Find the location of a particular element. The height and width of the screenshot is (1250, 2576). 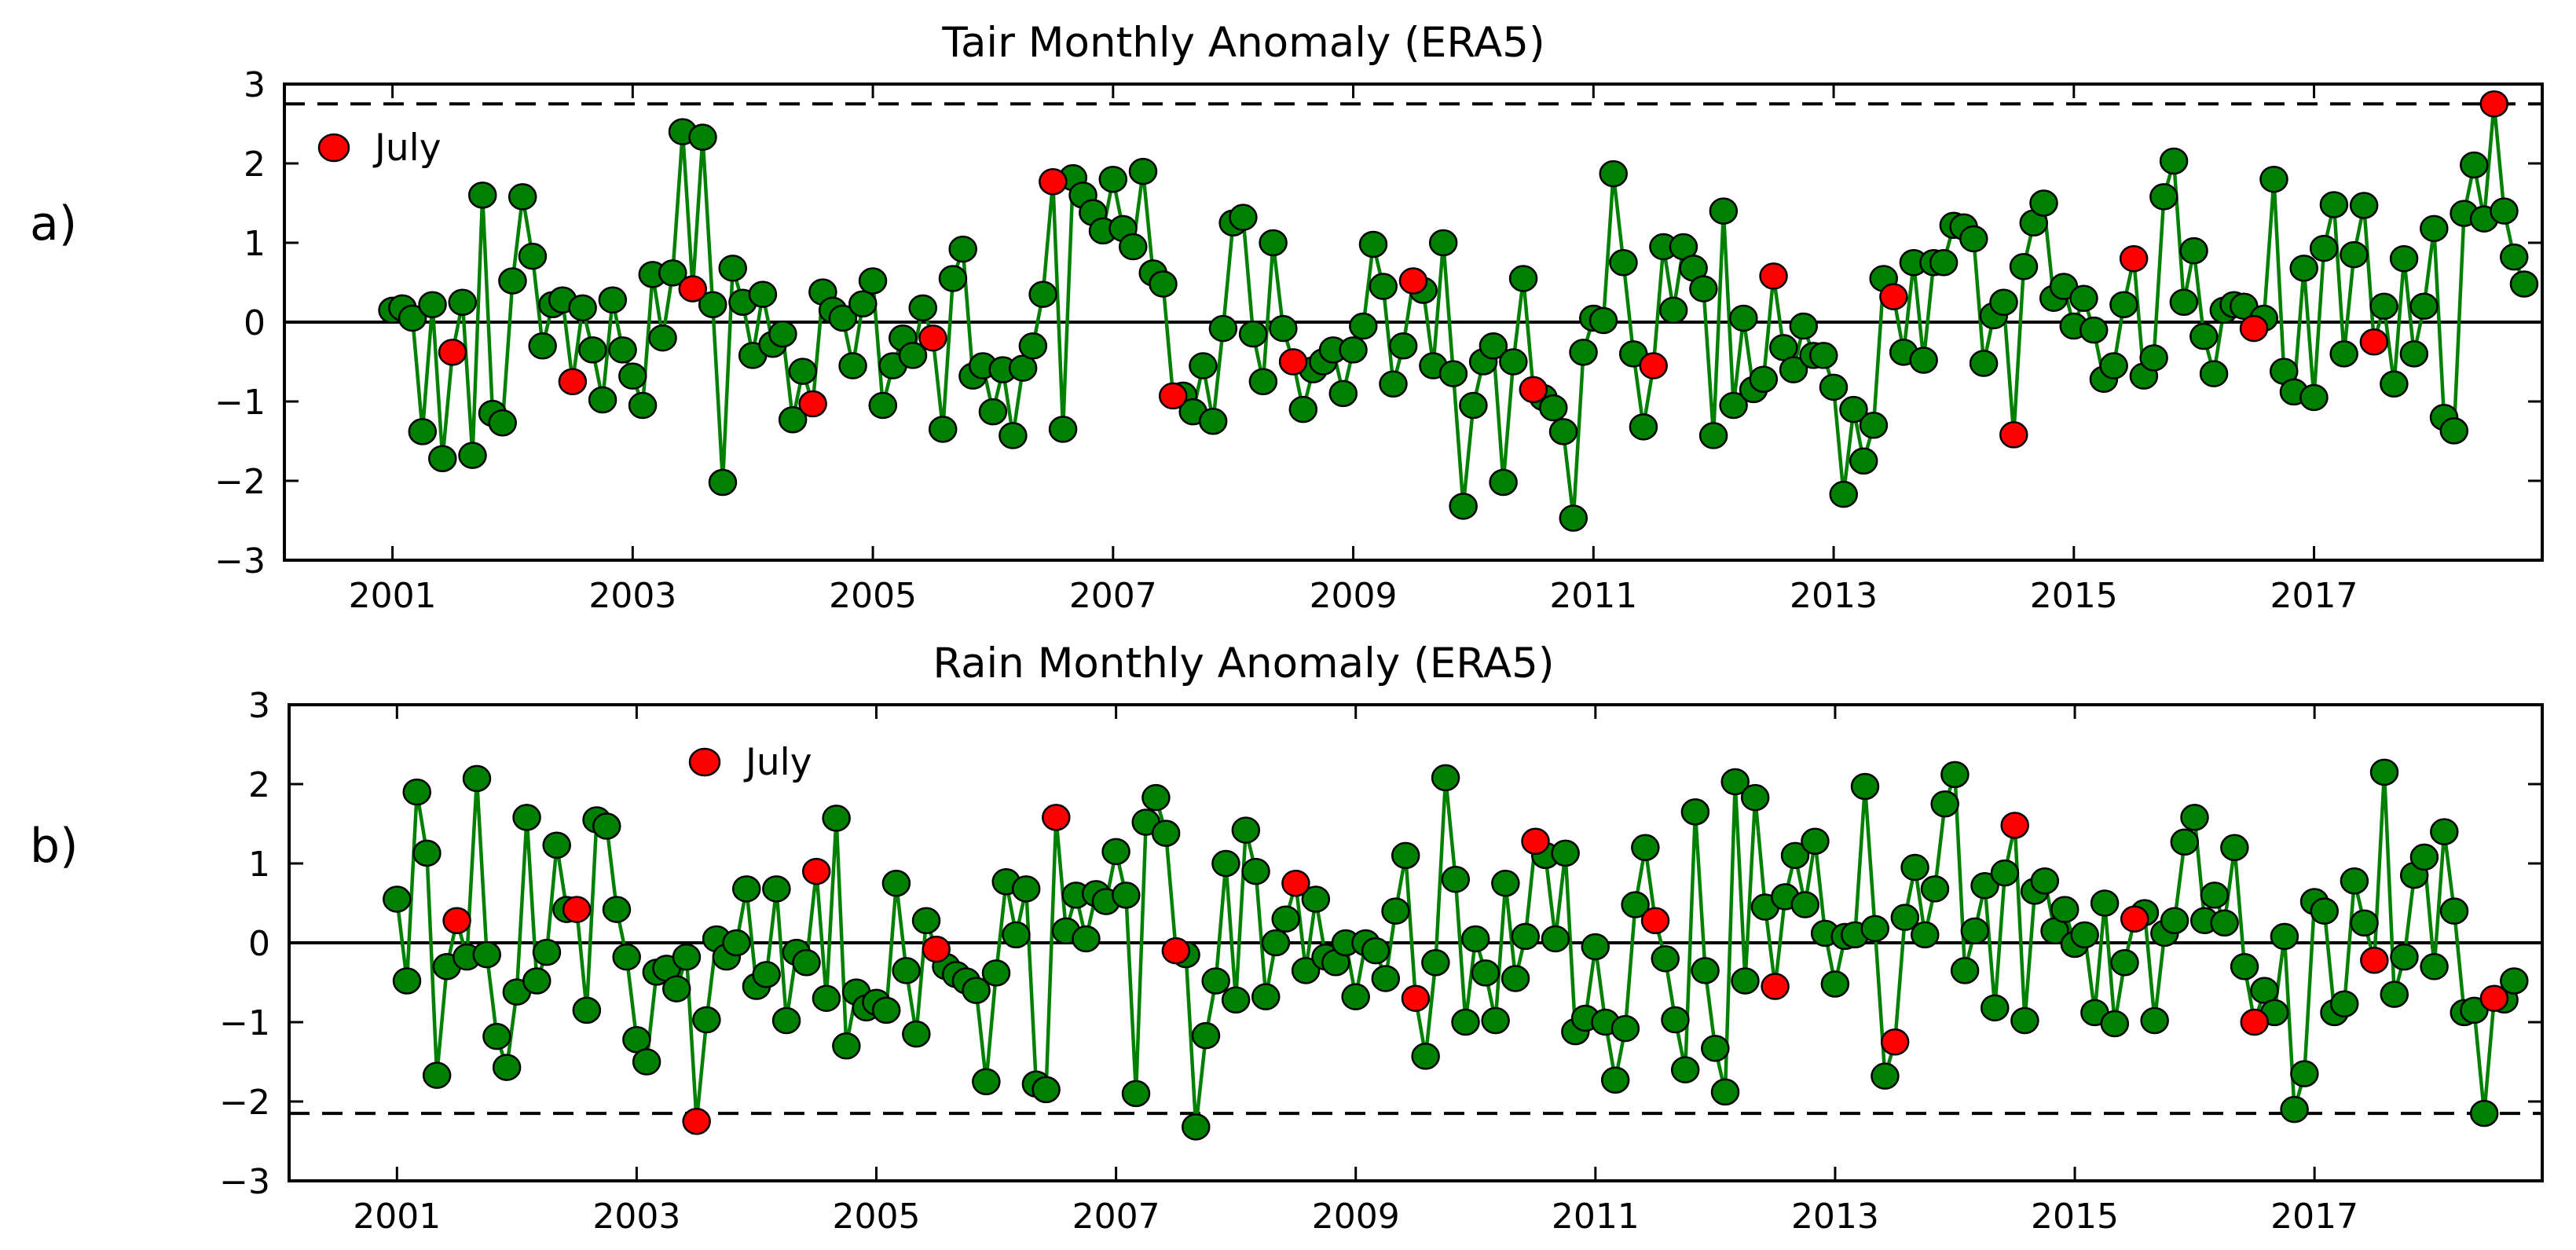

x-tick-label-a: 2005 is located at coordinates (873, 596).